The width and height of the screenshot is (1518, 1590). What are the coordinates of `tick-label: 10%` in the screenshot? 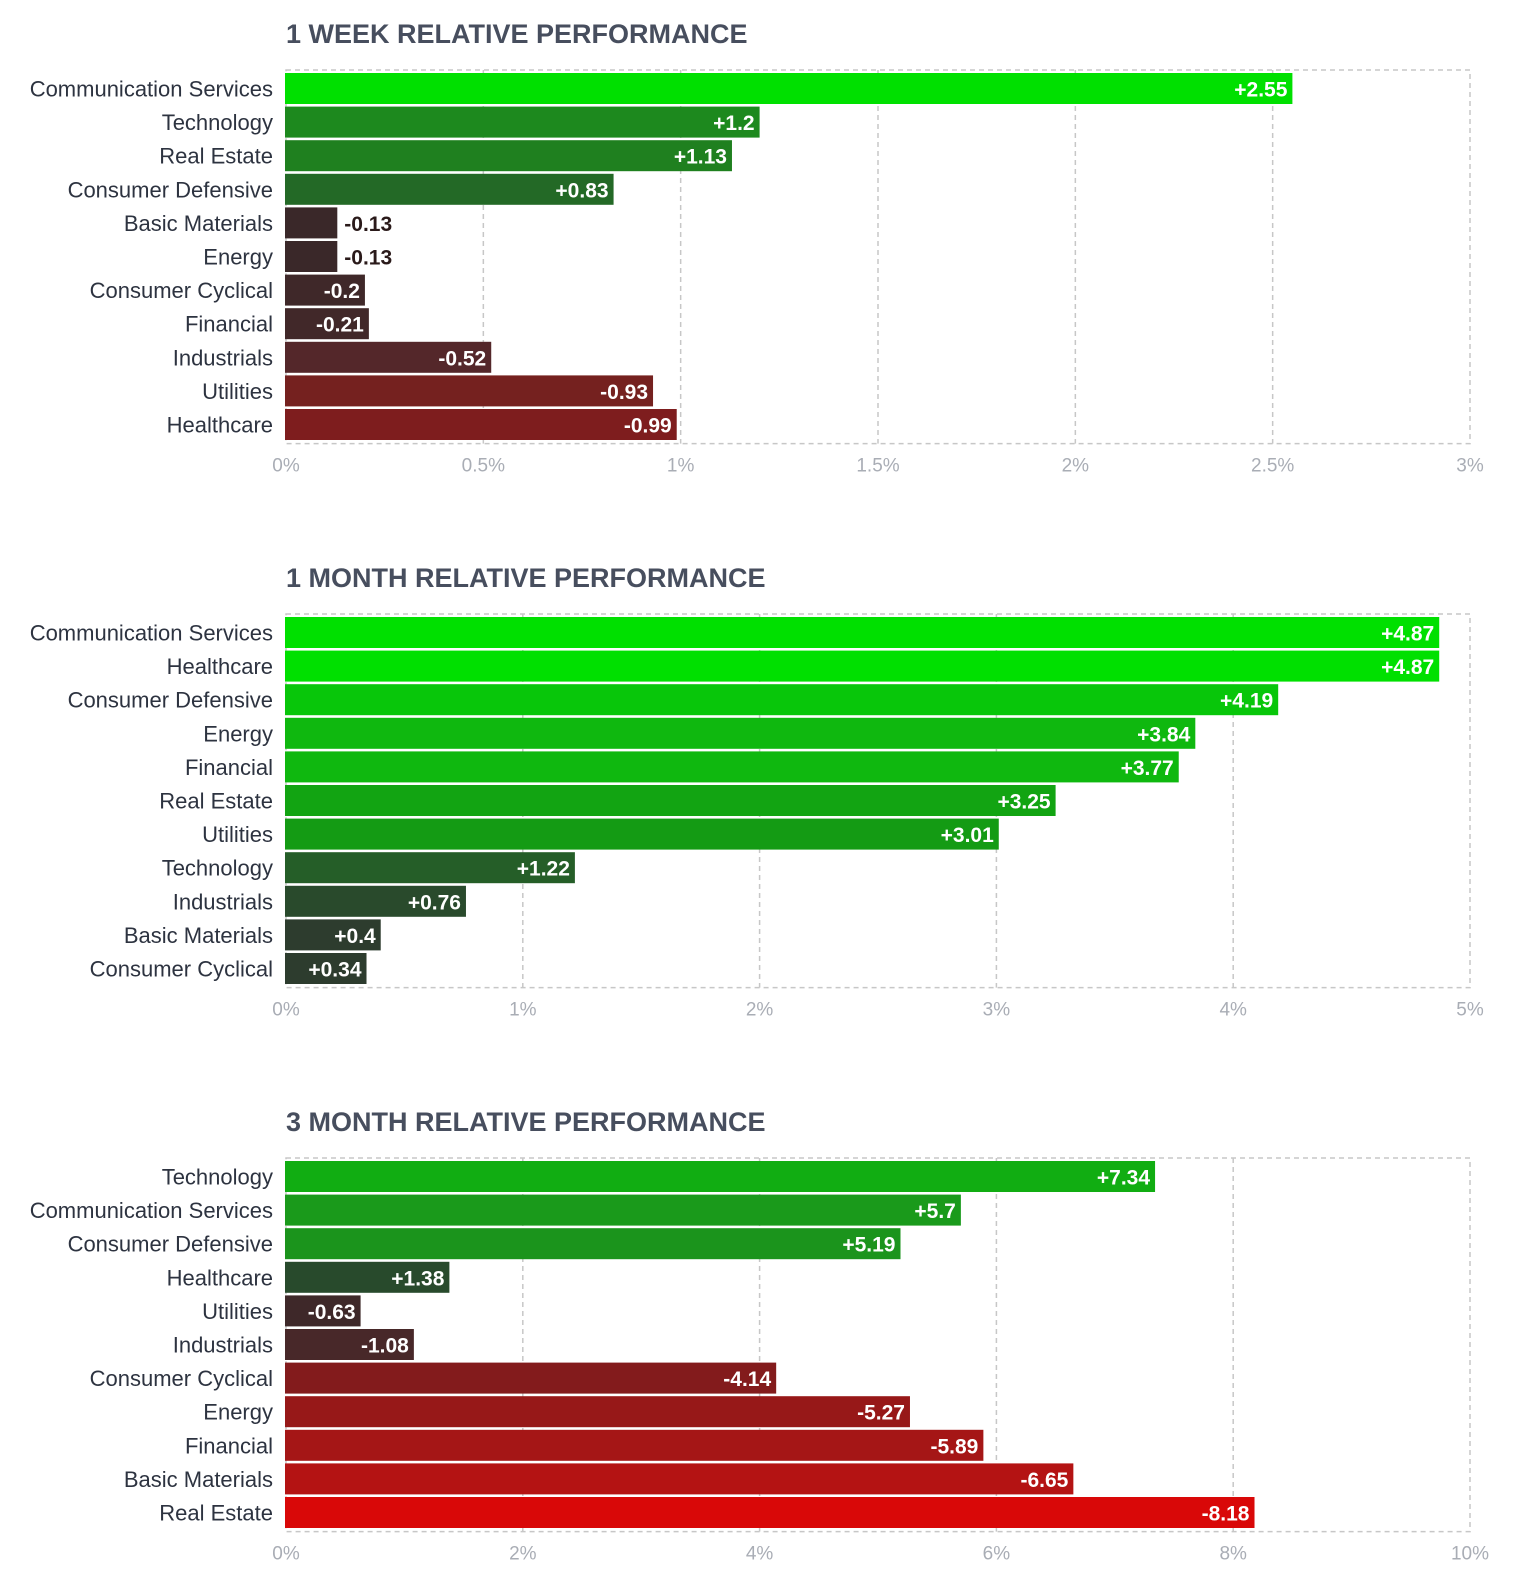 It's located at (1470, 1554).